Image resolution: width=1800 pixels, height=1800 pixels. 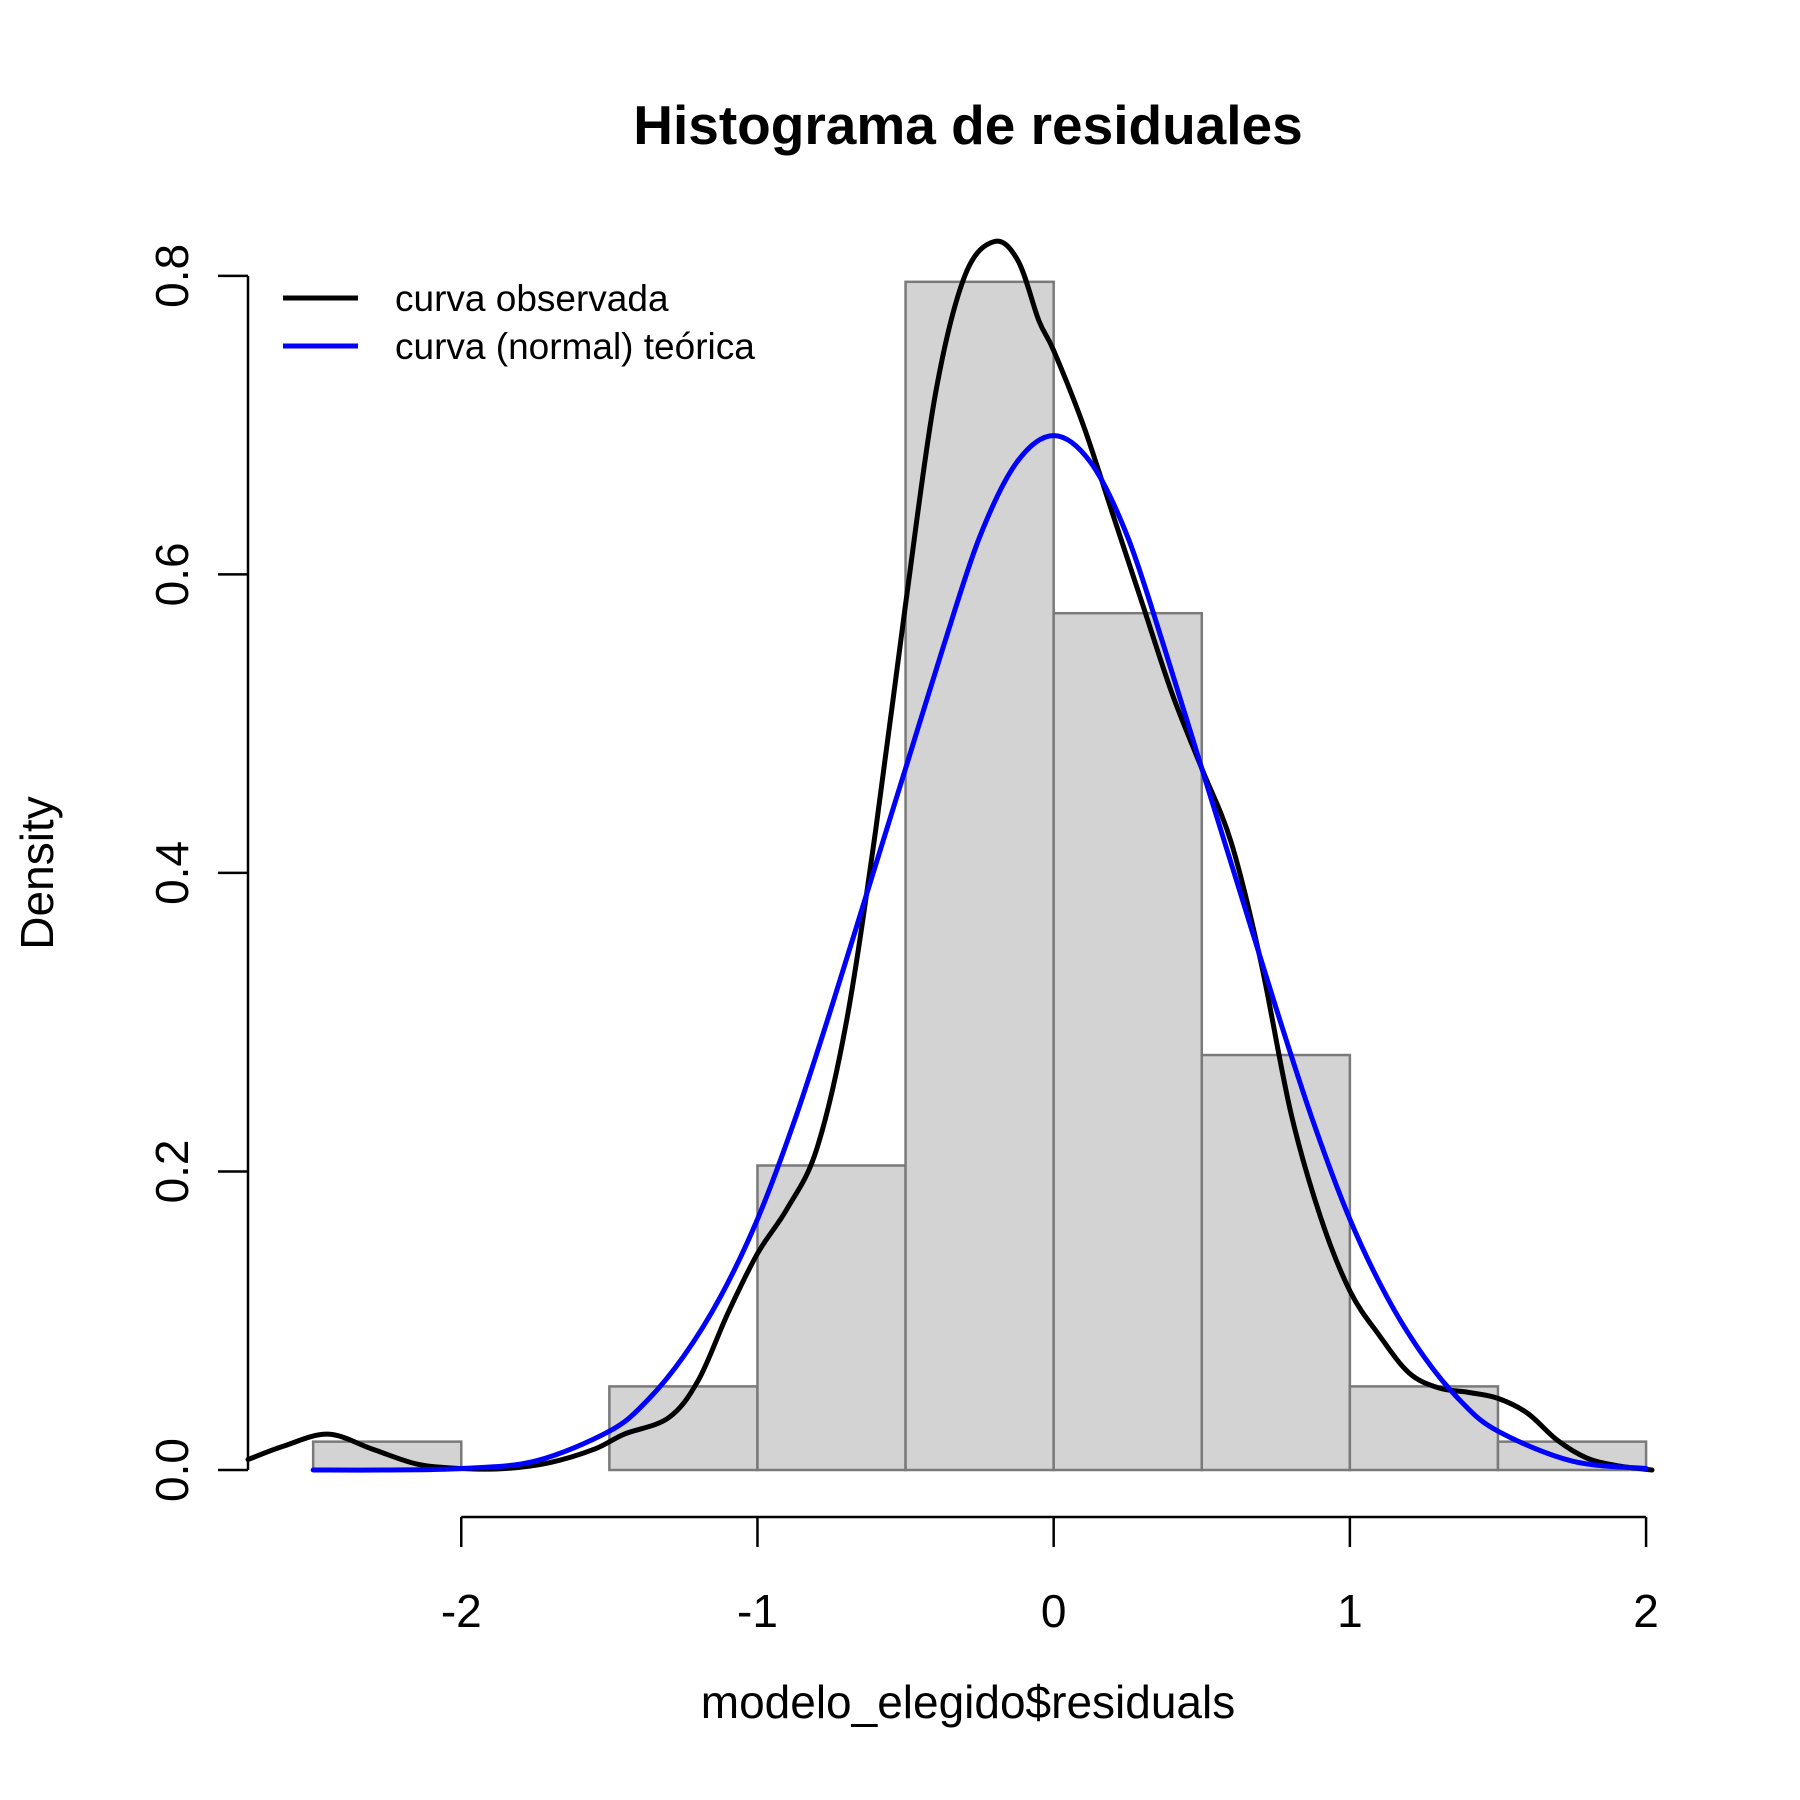 What do you see at coordinates (172, 1470) in the screenshot?
I see `y-tick-label: 0.0` at bounding box center [172, 1470].